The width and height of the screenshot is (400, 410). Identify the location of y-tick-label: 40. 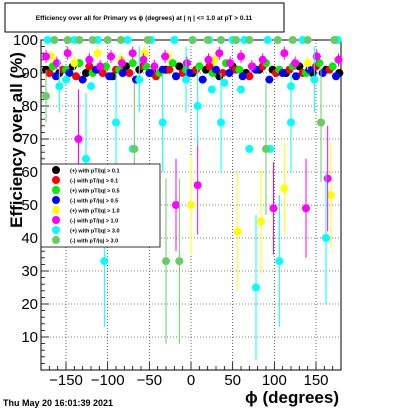
(29, 238).